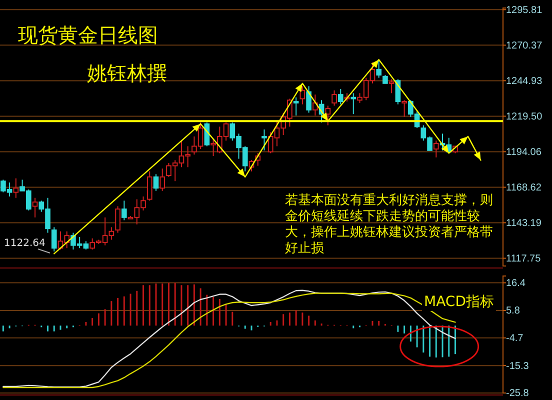  I want to click on y-tick-label: 5.8, so click(513, 311).